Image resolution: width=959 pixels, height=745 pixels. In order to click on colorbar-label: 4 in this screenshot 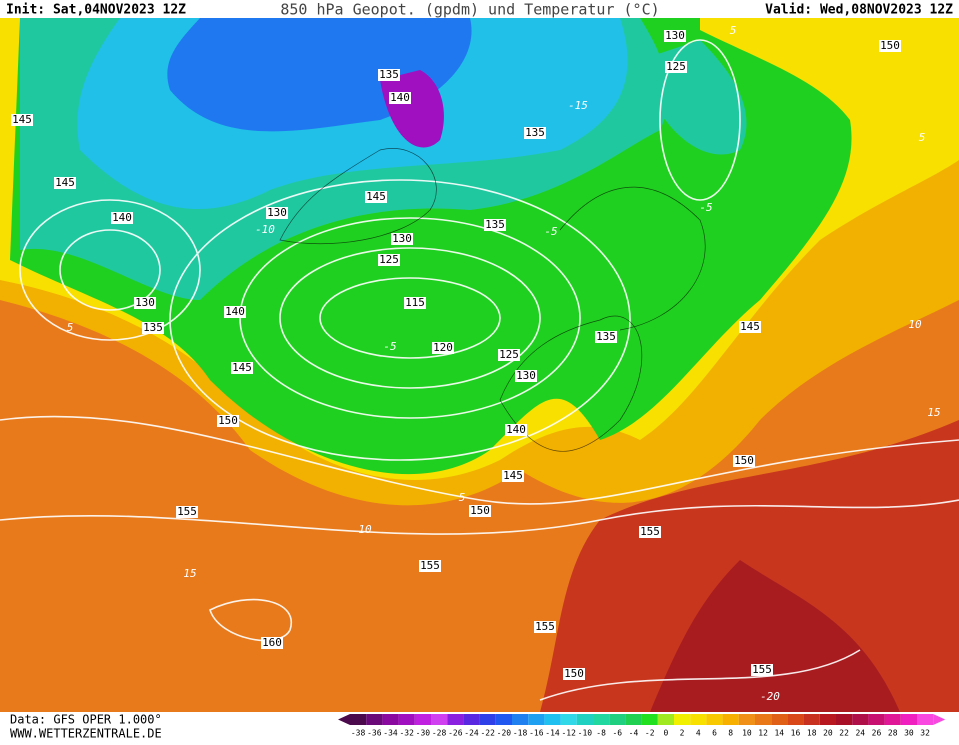, I will do `click(698, 733)`.